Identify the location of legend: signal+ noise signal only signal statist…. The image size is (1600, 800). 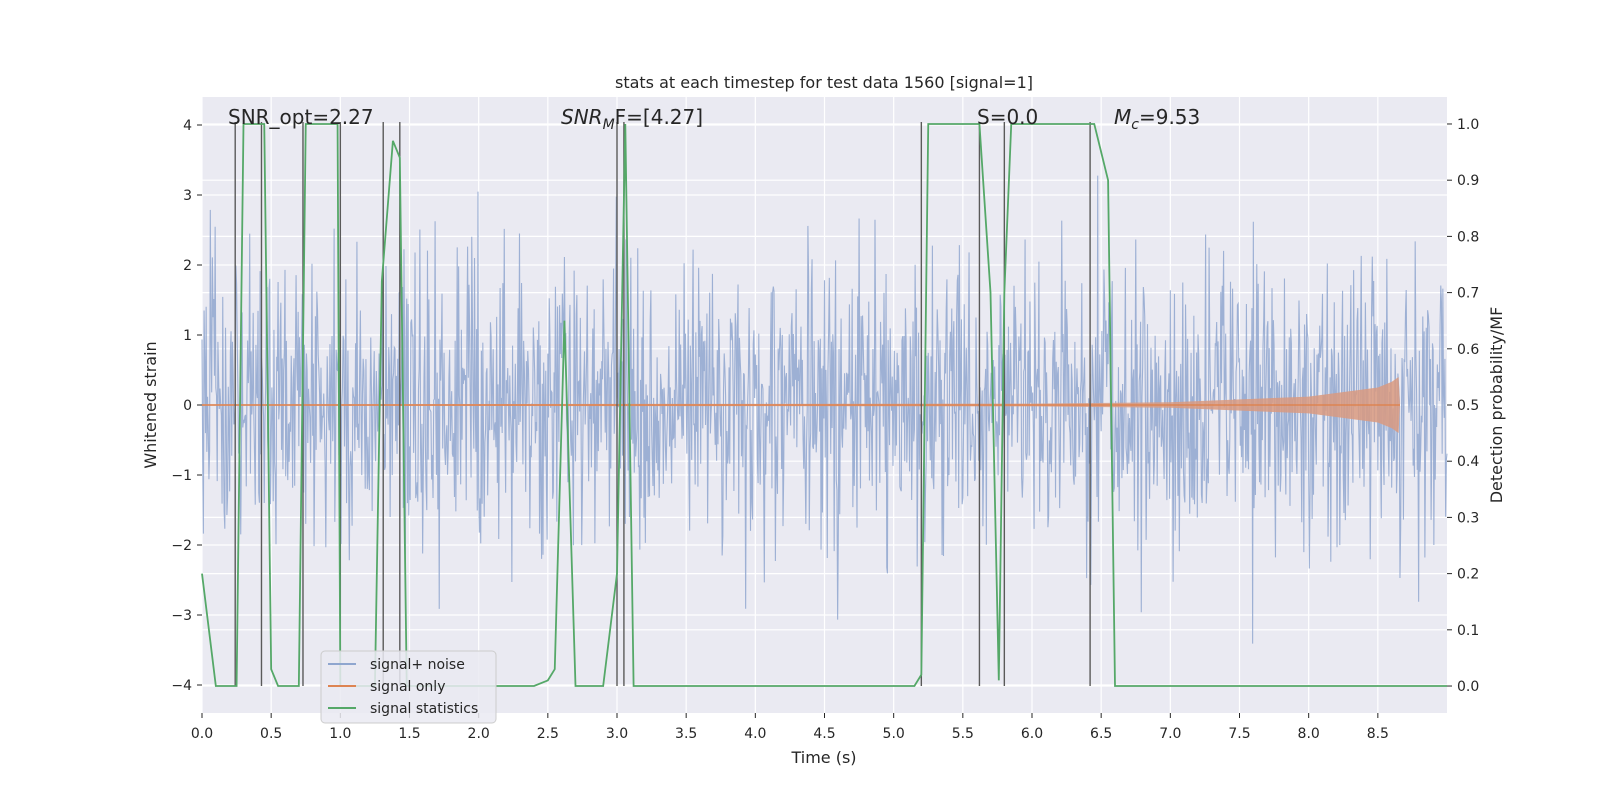
(408, 687).